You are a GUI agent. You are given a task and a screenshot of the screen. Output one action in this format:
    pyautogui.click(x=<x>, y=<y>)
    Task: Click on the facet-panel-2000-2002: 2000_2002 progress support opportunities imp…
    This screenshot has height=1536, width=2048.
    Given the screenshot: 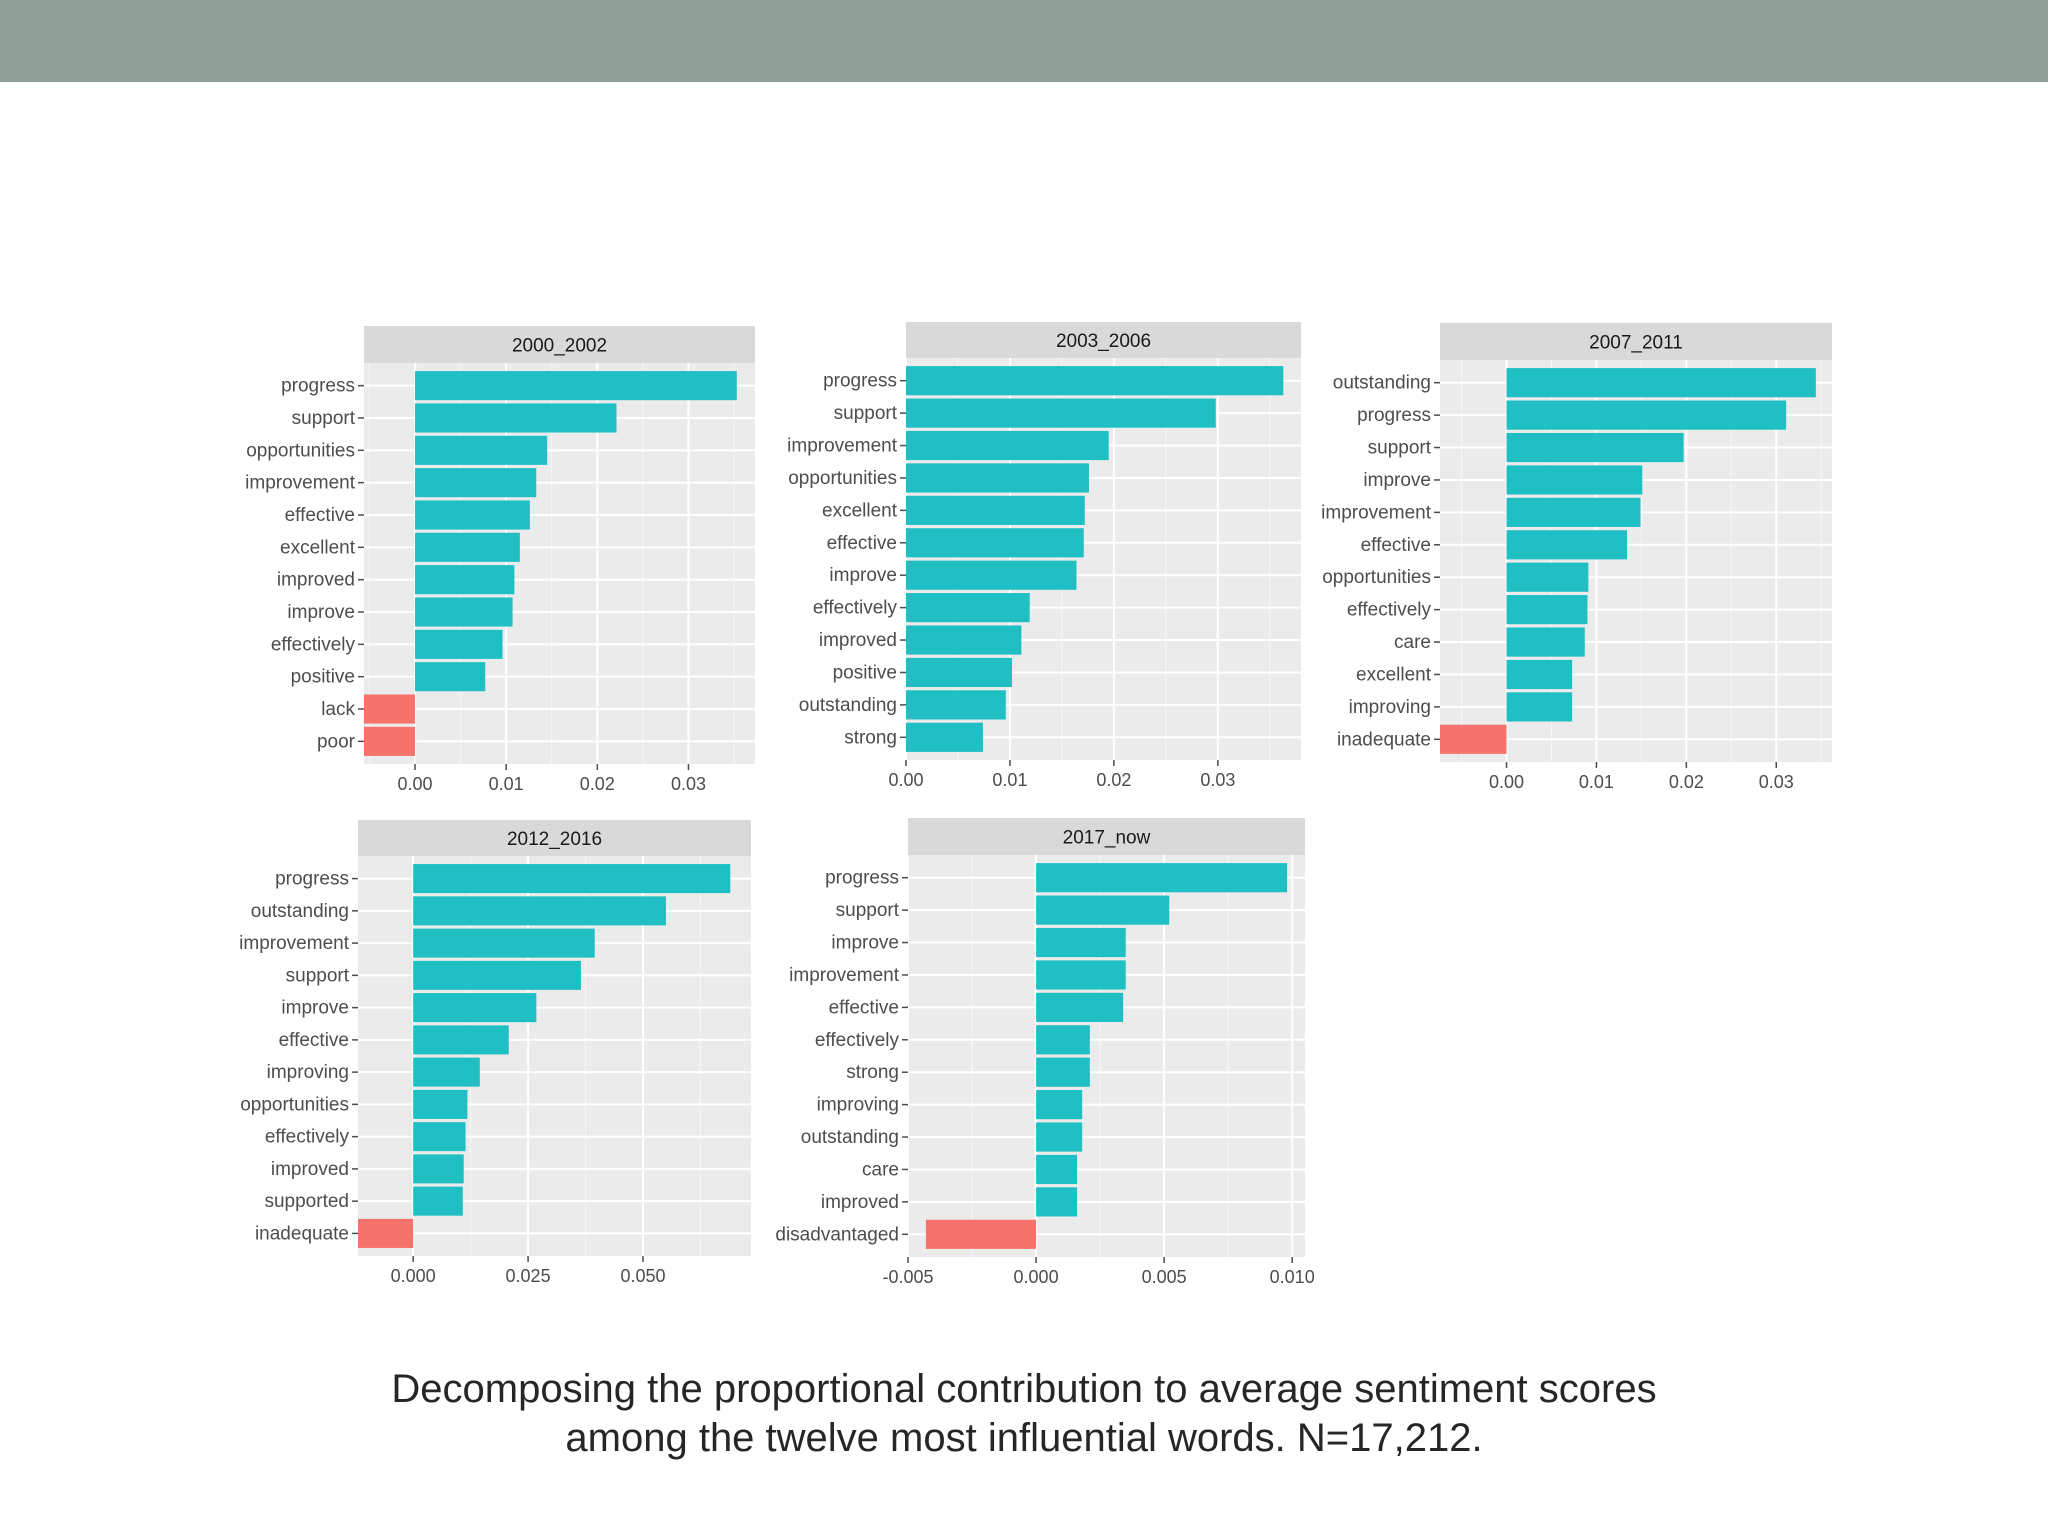 What is the action you would take?
    pyautogui.click(x=500, y=560)
    